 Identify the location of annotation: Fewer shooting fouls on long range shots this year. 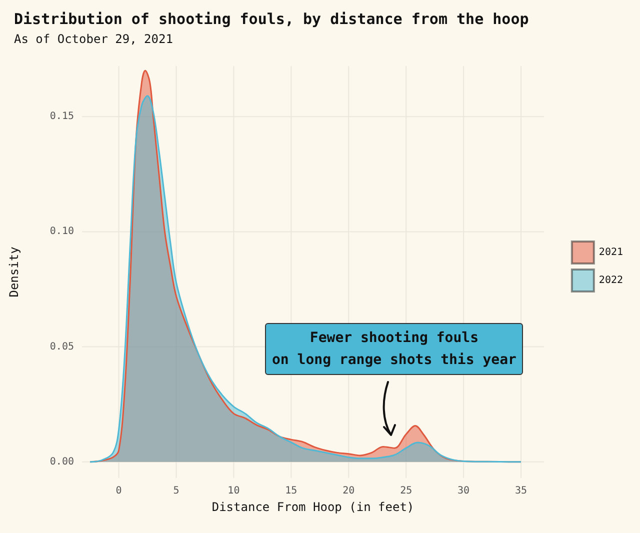
(394, 349).